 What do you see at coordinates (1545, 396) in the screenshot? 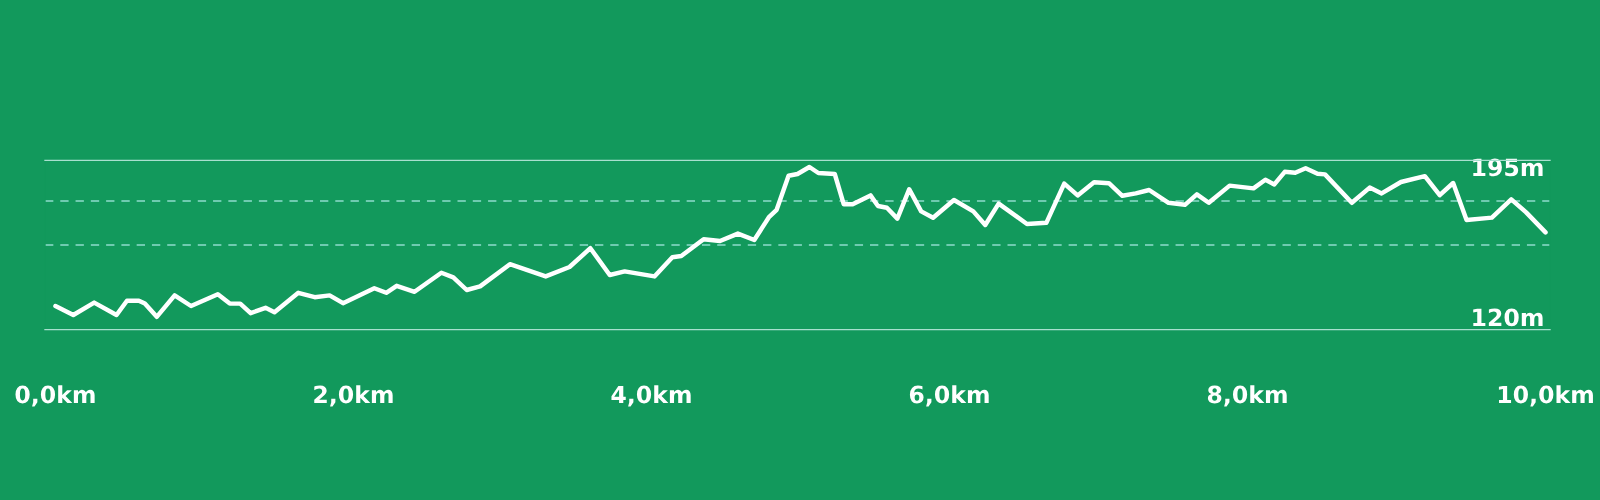
I see `x-tick-label: 10,0km` at bounding box center [1545, 396].